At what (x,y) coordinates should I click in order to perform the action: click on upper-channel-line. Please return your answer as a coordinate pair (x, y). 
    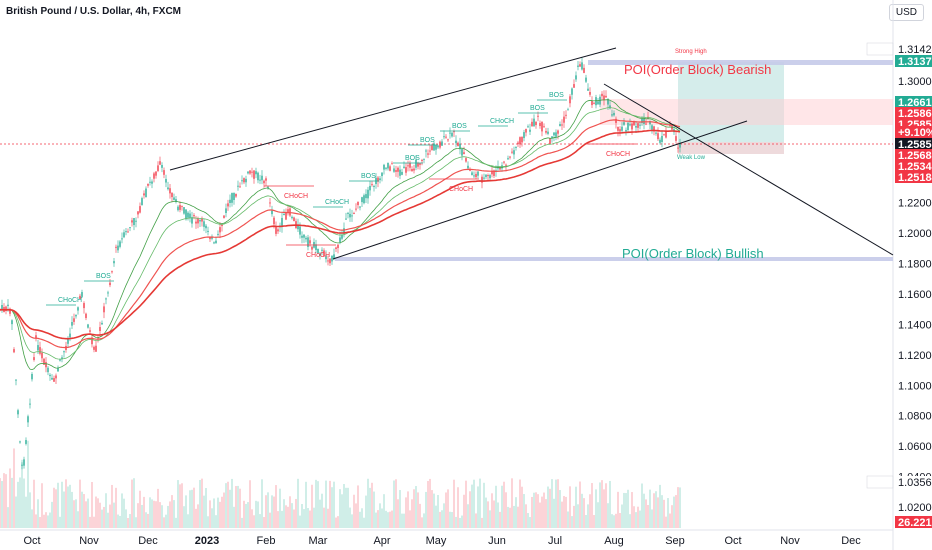
    Looking at the image, I should click on (393, 109).